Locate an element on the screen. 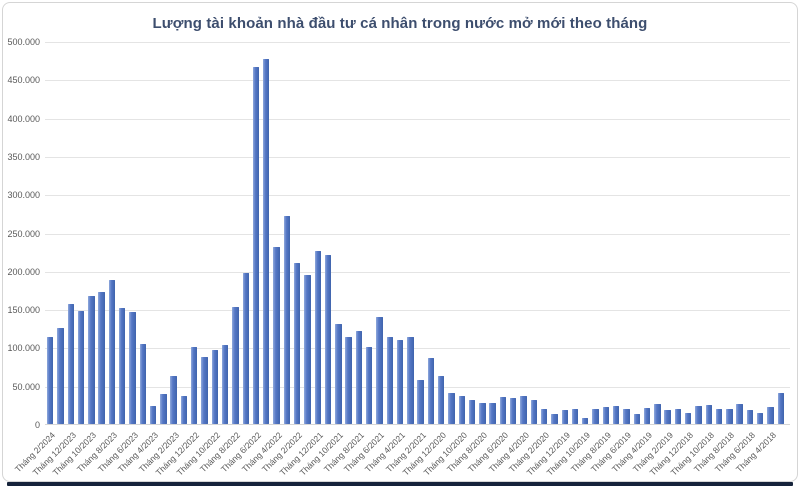 This screenshot has width=800, height=487. y-axis-tick-label: 400.000 is located at coordinates (23, 118).